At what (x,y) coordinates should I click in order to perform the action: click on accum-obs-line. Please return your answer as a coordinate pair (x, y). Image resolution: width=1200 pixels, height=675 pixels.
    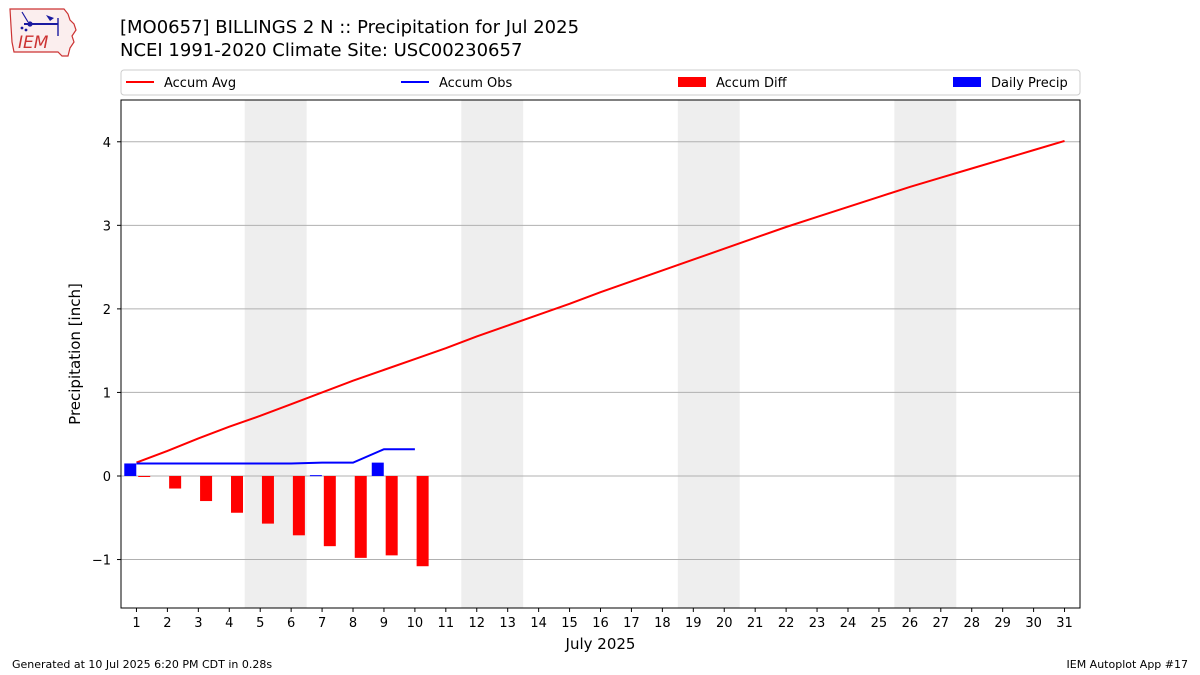
    Looking at the image, I should click on (275, 456).